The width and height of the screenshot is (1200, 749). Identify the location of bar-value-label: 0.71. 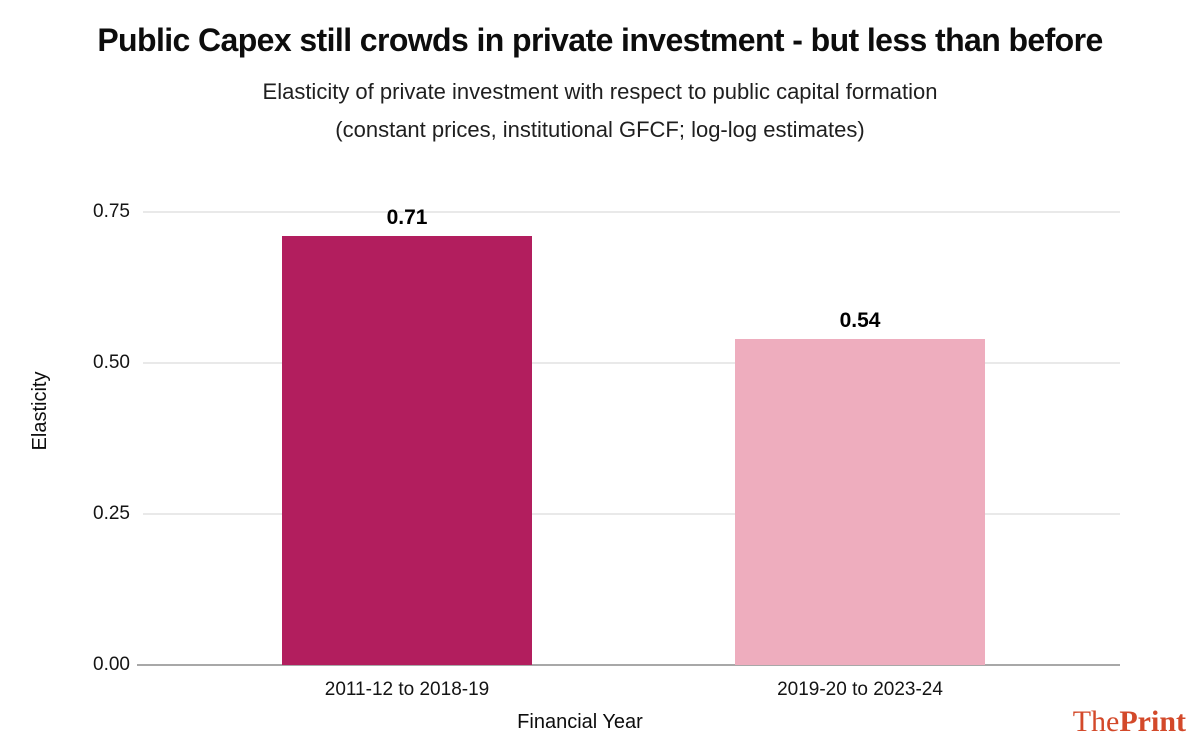
(407, 218).